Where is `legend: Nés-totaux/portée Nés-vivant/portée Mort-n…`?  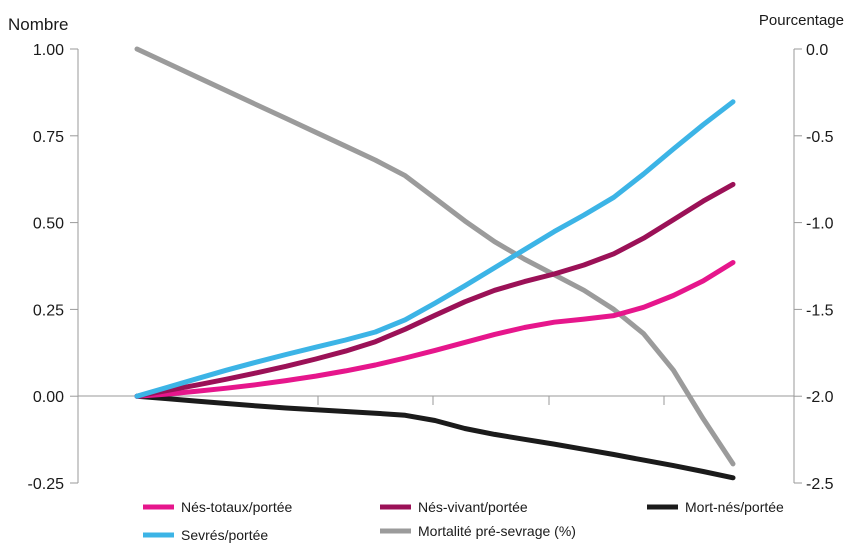 legend: Nés-totaux/portée Nés-vivant/portée Mort-n… is located at coordinates (463, 521).